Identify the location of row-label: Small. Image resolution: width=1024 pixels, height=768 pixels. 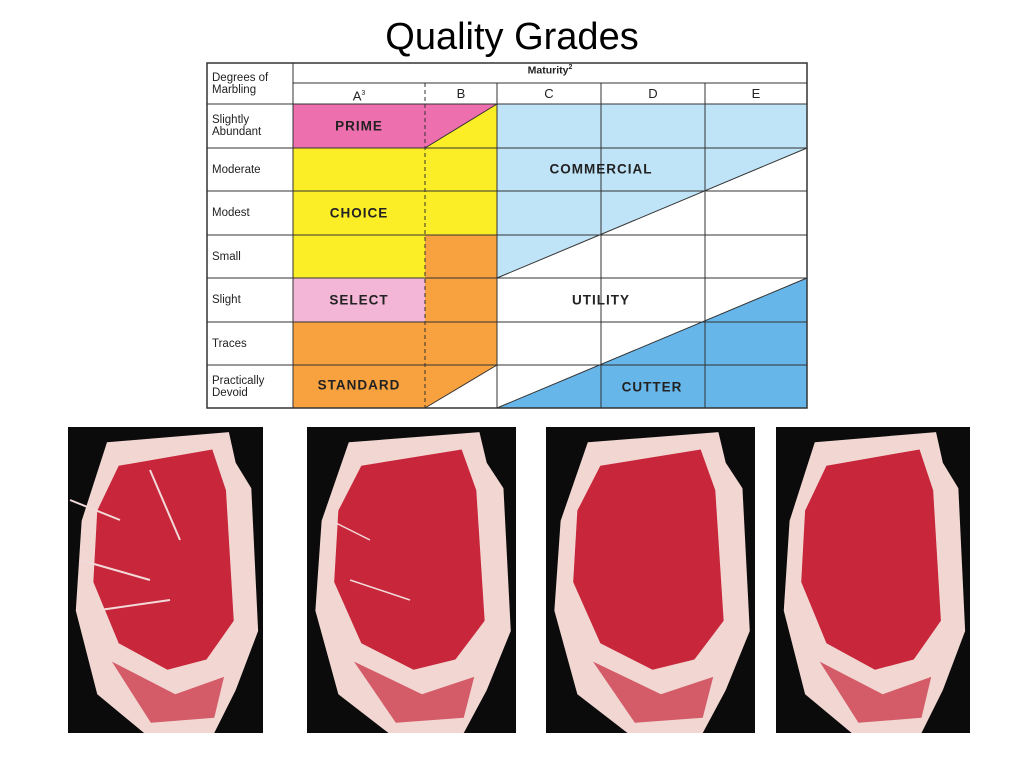
(226, 256).